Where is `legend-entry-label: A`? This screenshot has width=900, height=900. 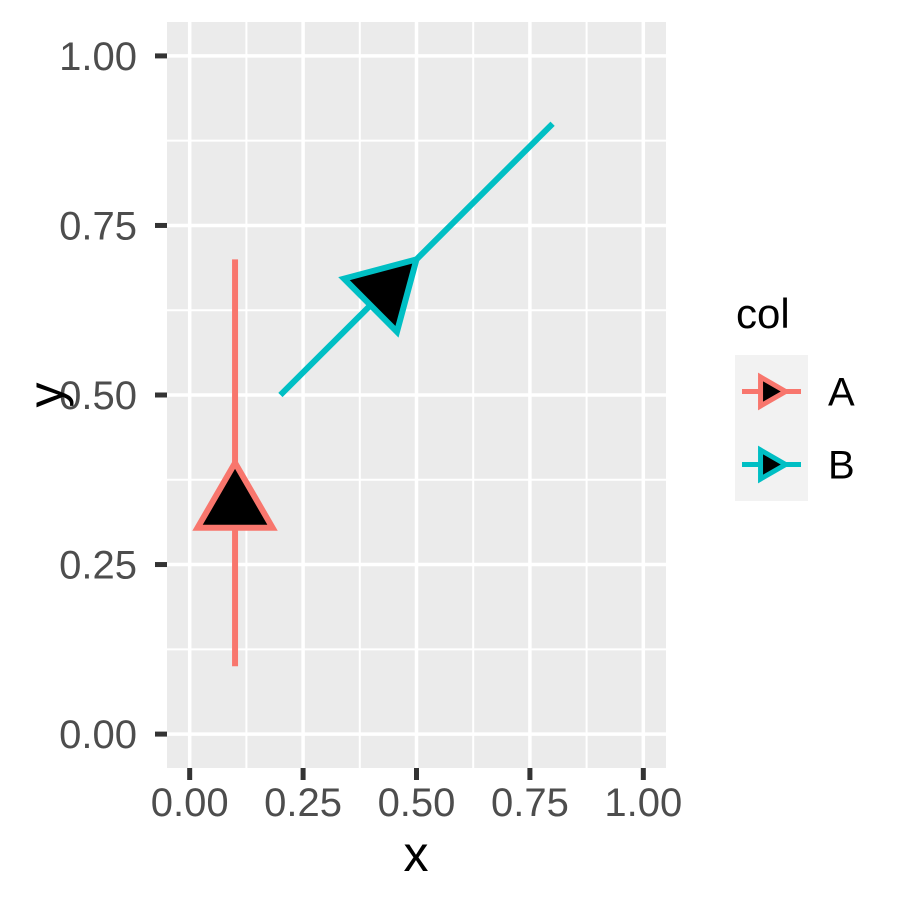 legend-entry-label: A is located at coordinates (841, 393).